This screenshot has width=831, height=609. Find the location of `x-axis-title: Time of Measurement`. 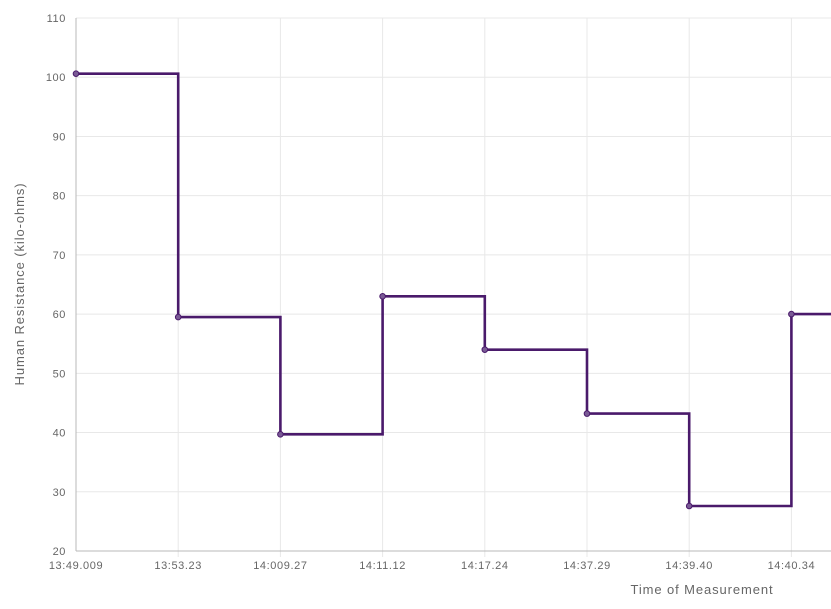

x-axis-title: Time of Measurement is located at coordinates (701, 589).